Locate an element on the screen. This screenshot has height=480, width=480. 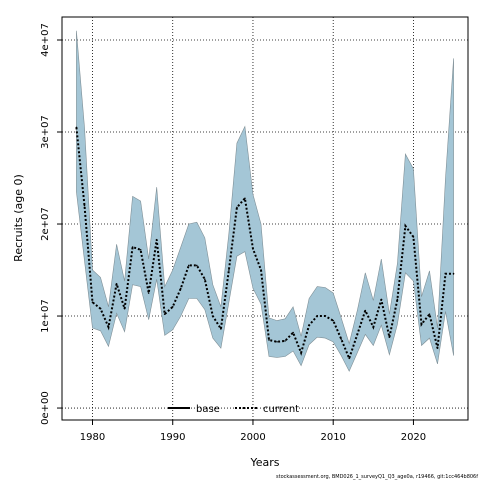
current-point-1989 is located at coordinates (164, 314).